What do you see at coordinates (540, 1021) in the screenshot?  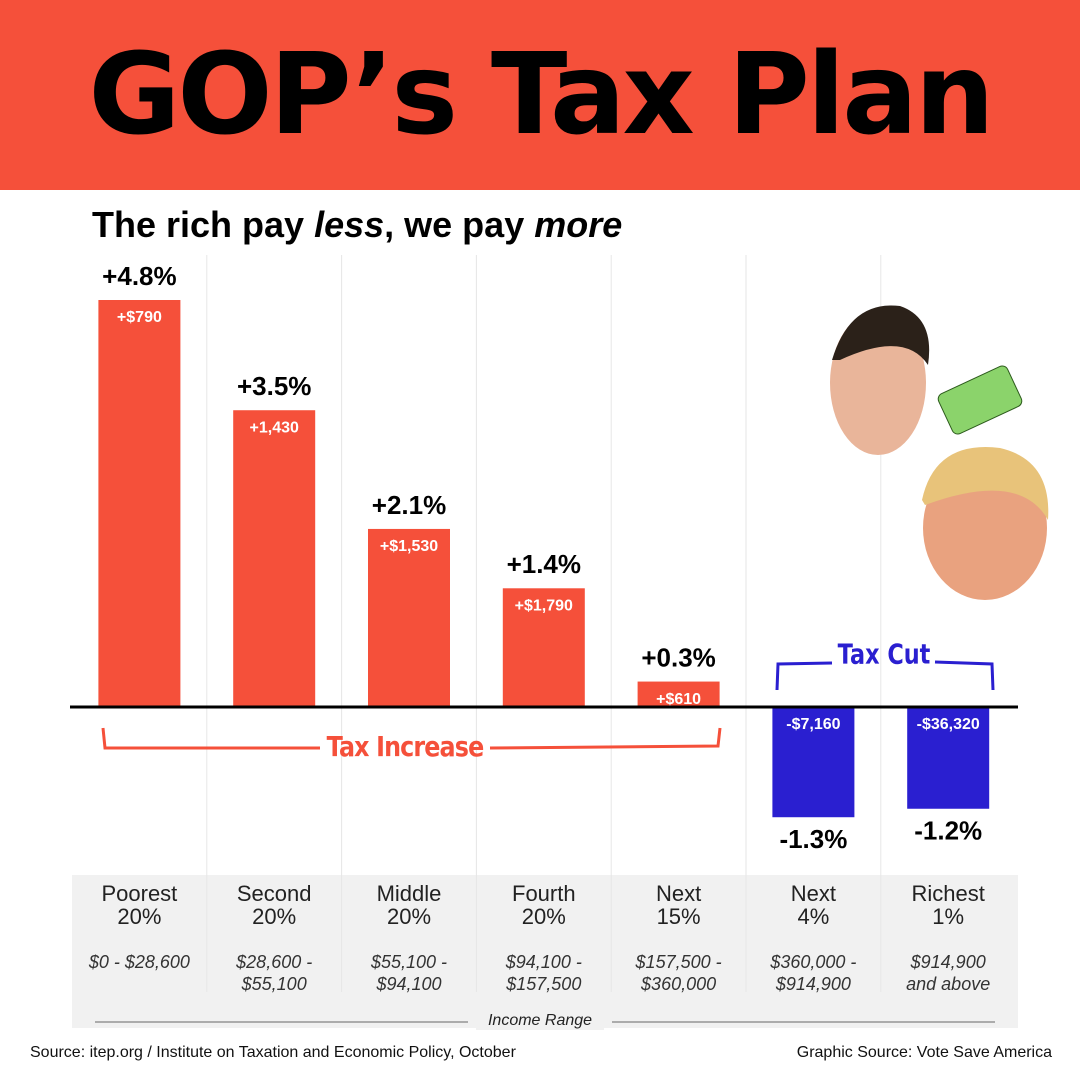 I see `x-axis-label: Income Range` at bounding box center [540, 1021].